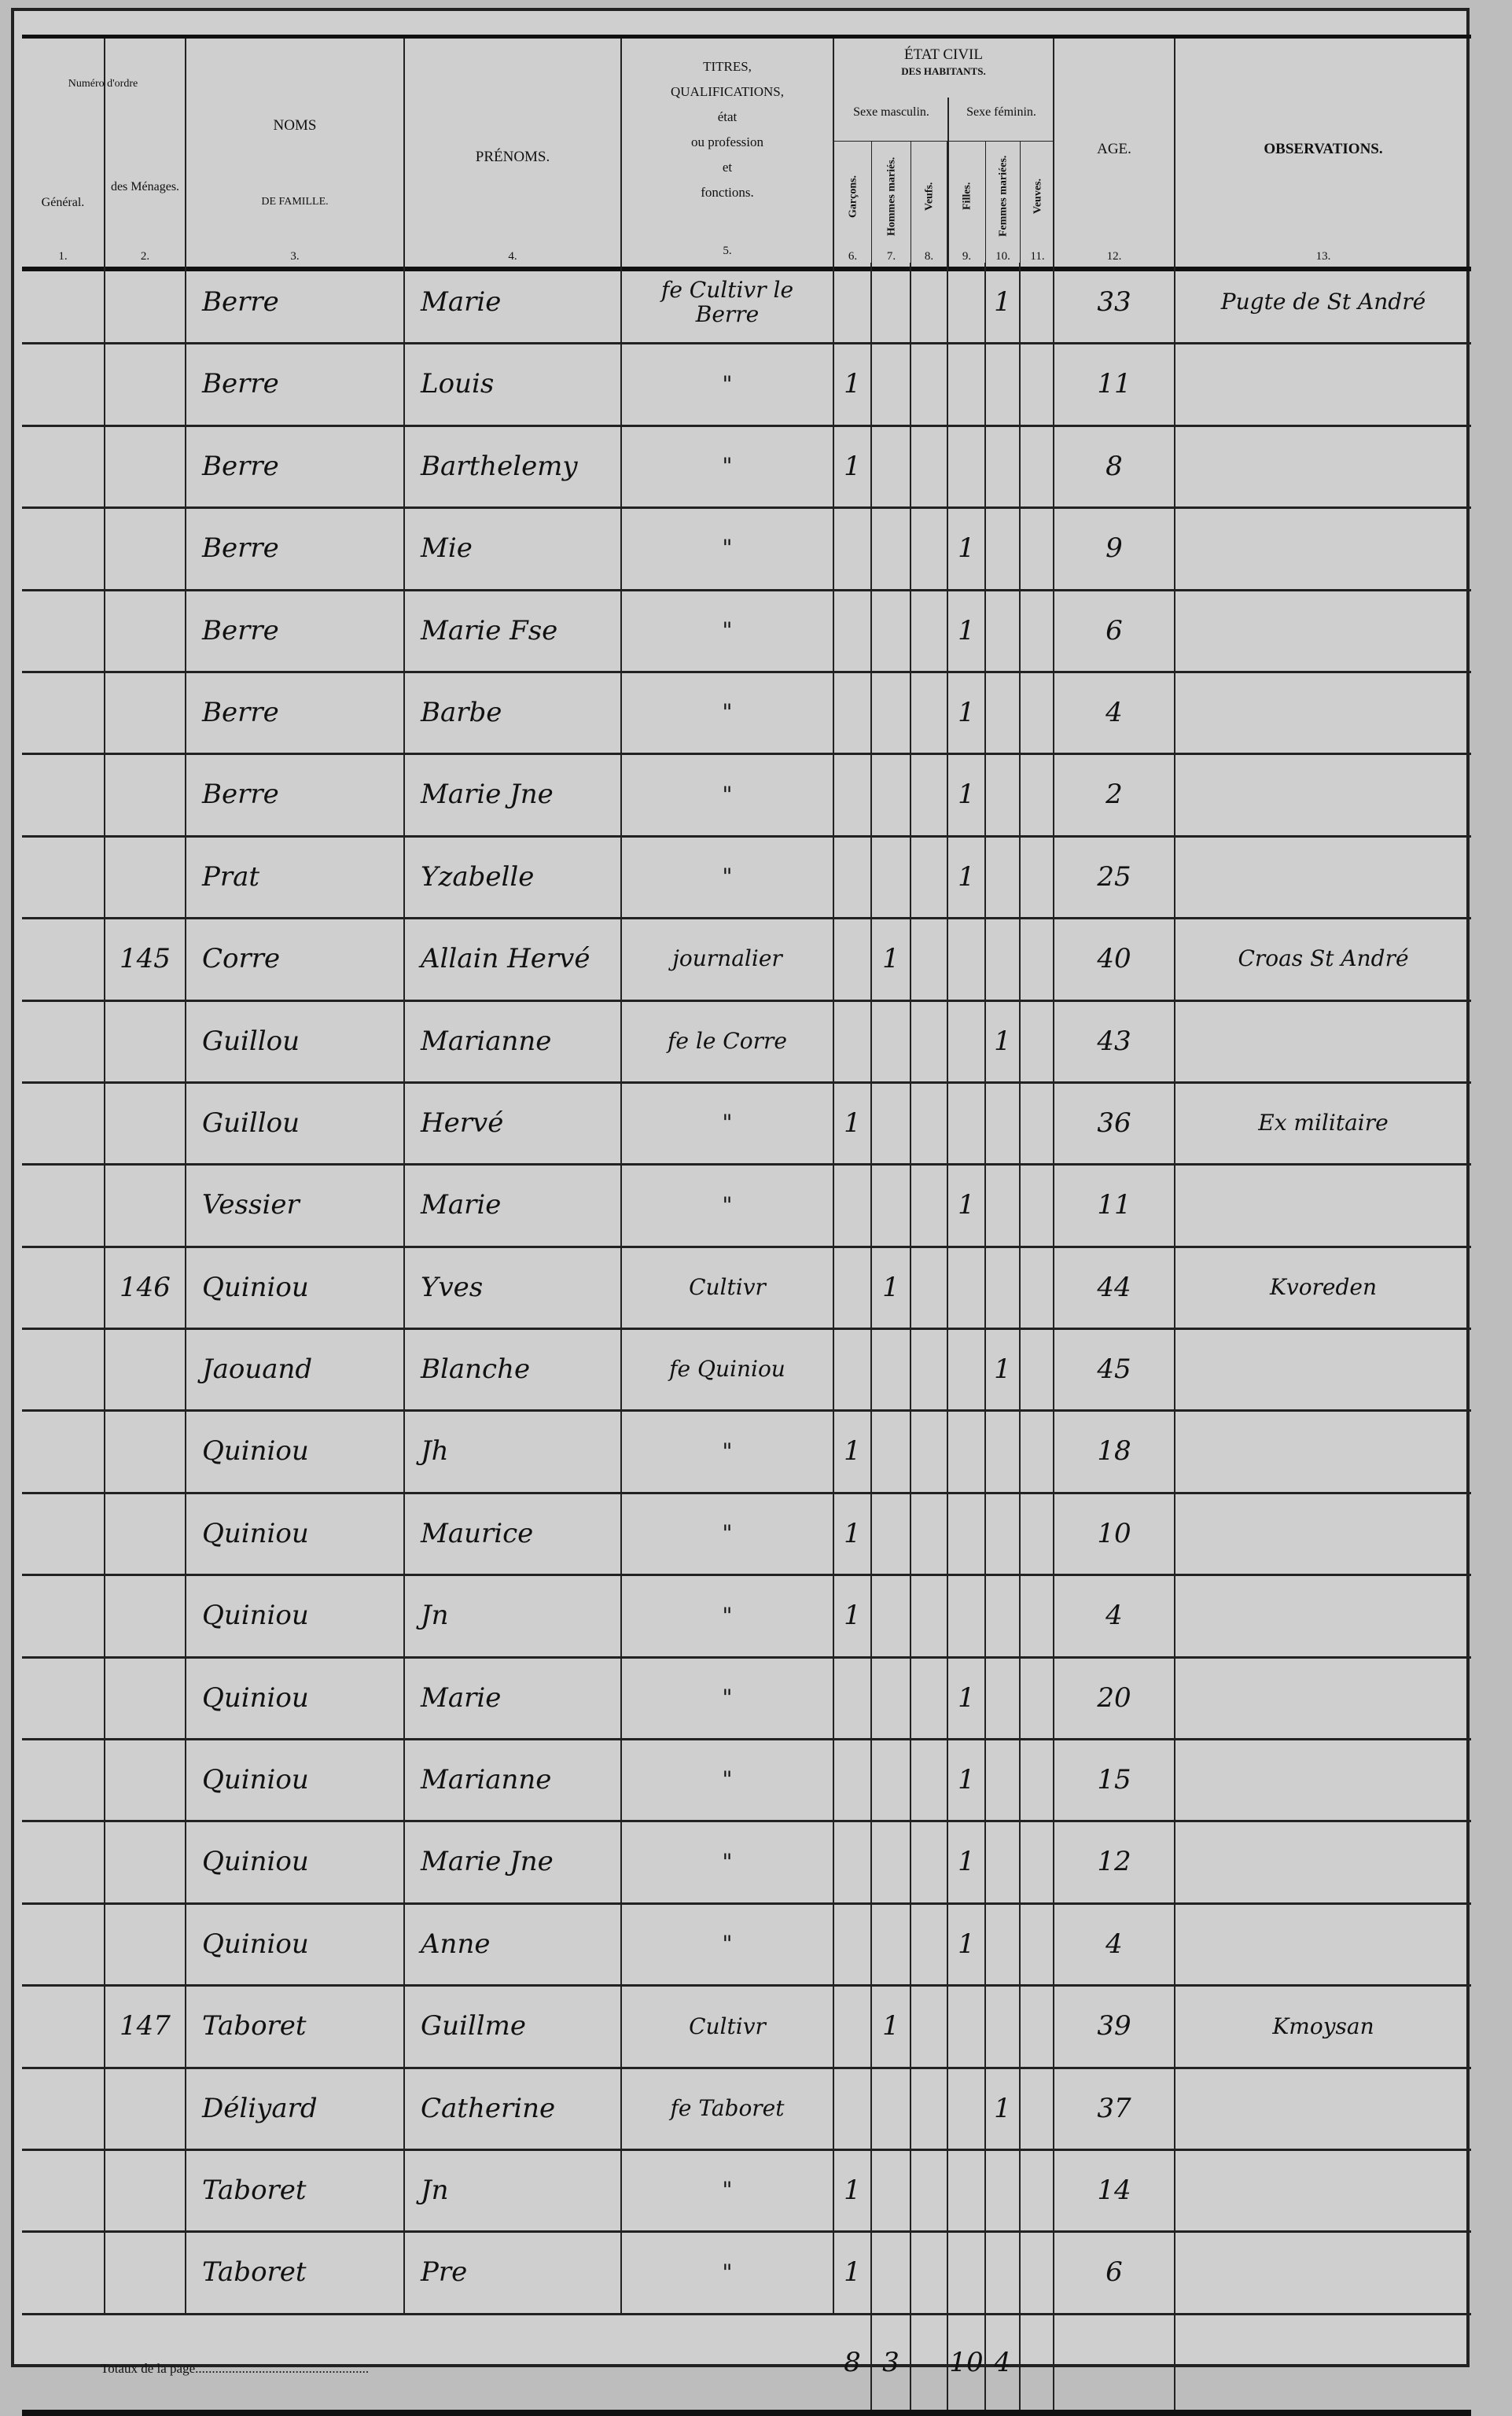 This screenshot has height=2416, width=1512. I want to click on col-number: 6., so click(853, 256).